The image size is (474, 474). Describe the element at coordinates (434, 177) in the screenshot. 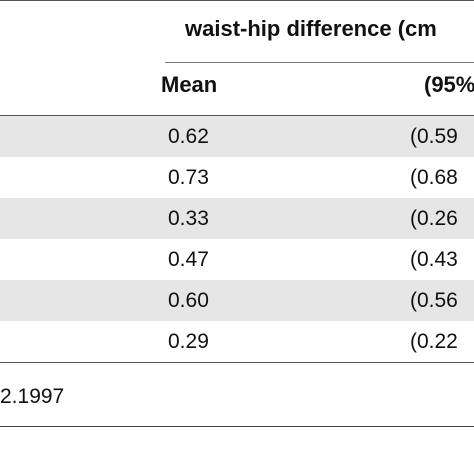

I see `cell-ci: (0.68` at that location.